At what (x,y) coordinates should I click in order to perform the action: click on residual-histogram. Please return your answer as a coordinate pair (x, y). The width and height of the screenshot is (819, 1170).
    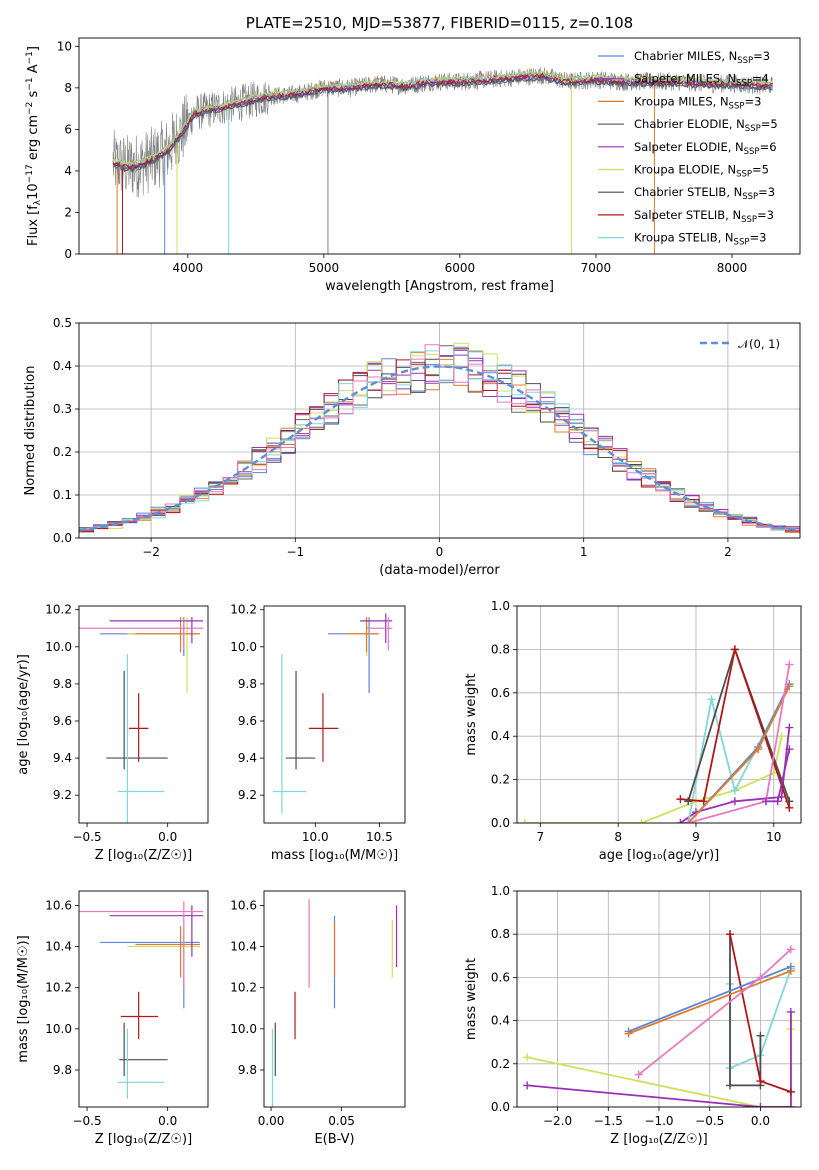
    Looking at the image, I should click on (439, 439).